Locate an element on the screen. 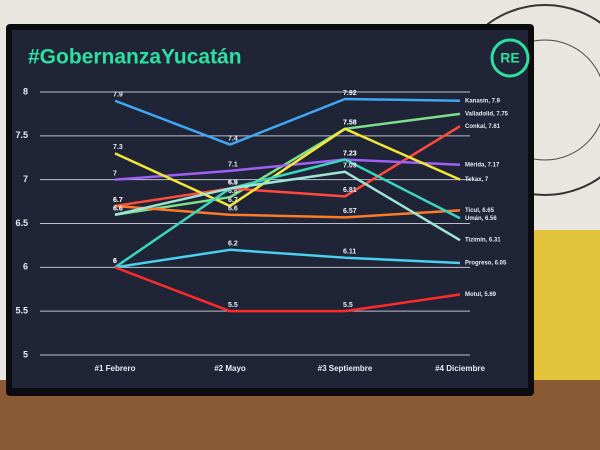 The width and height of the screenshot is (600, 450). point-label: 6.8 is located at coordinates (233, 191).